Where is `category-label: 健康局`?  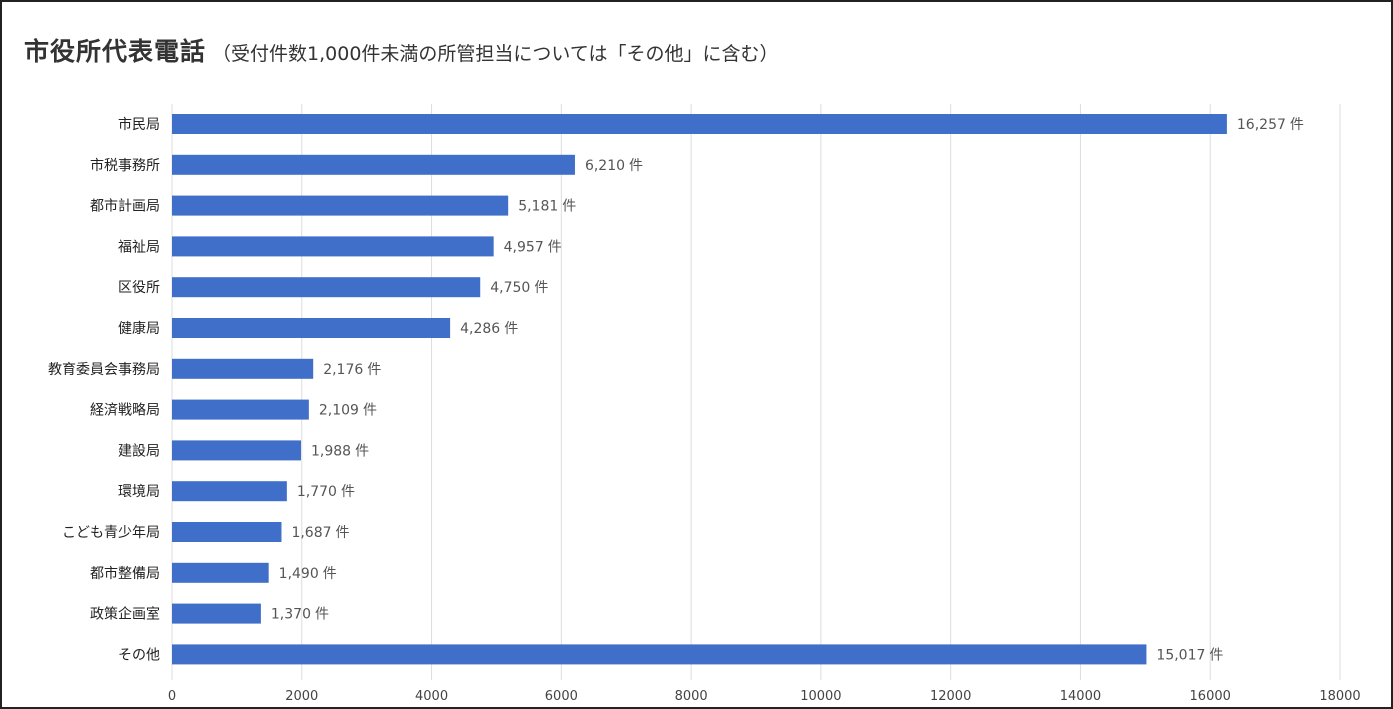
category-label: 健康局 is located at coordinates (139, 328).